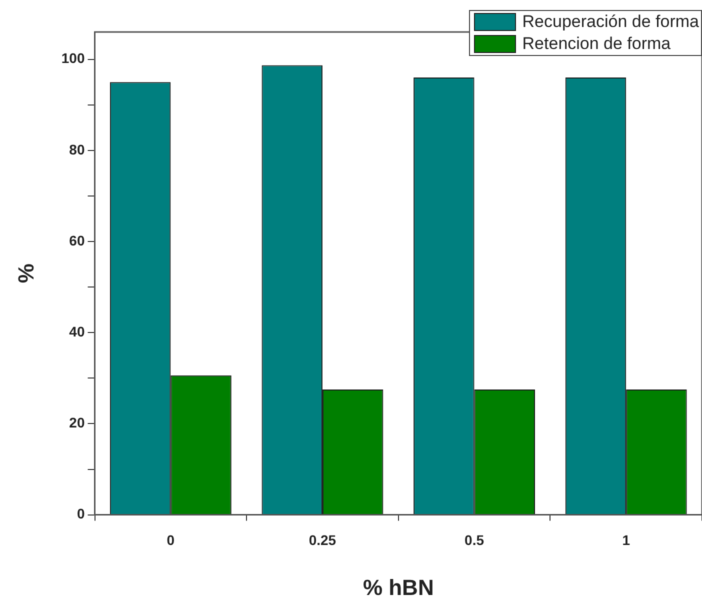  What do you see at coordinates (77, 240) in the screenshot?
I see `y-tick-label: 60` at bounding box center [77, 240].